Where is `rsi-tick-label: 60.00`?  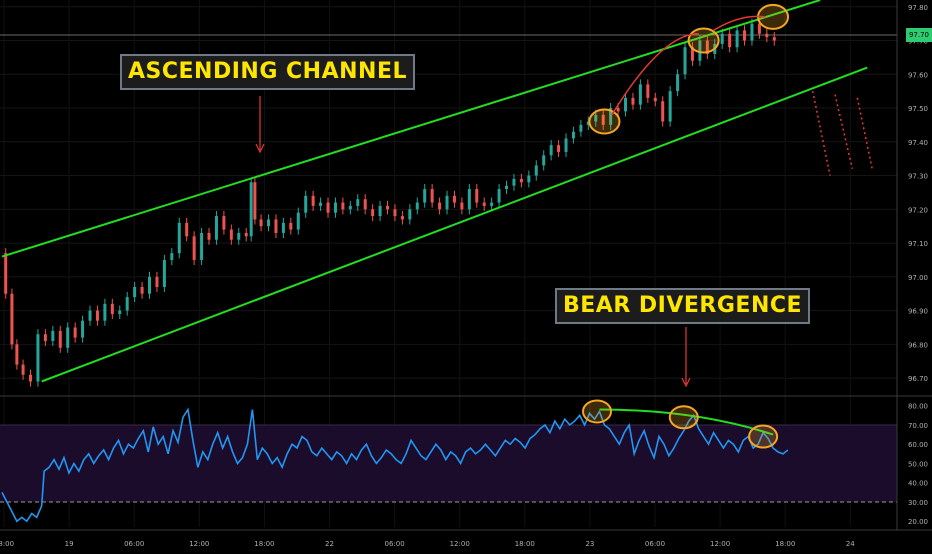
rsi-tick-label: 60.00 is located at coordinates (918, 445).